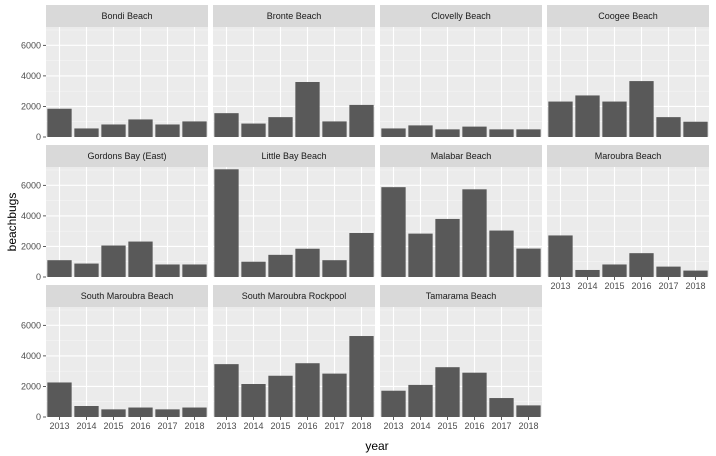 This screenshot has height=456, width=716. Describe the element at coordinates (361, 255) in the screenshot. I see `bar-little-bay-beach-2018` at that location.